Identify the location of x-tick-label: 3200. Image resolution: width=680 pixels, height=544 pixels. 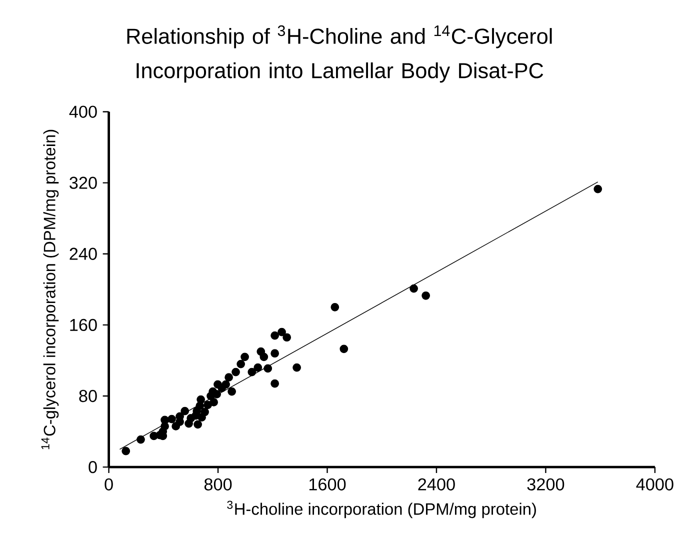
(545, 484).